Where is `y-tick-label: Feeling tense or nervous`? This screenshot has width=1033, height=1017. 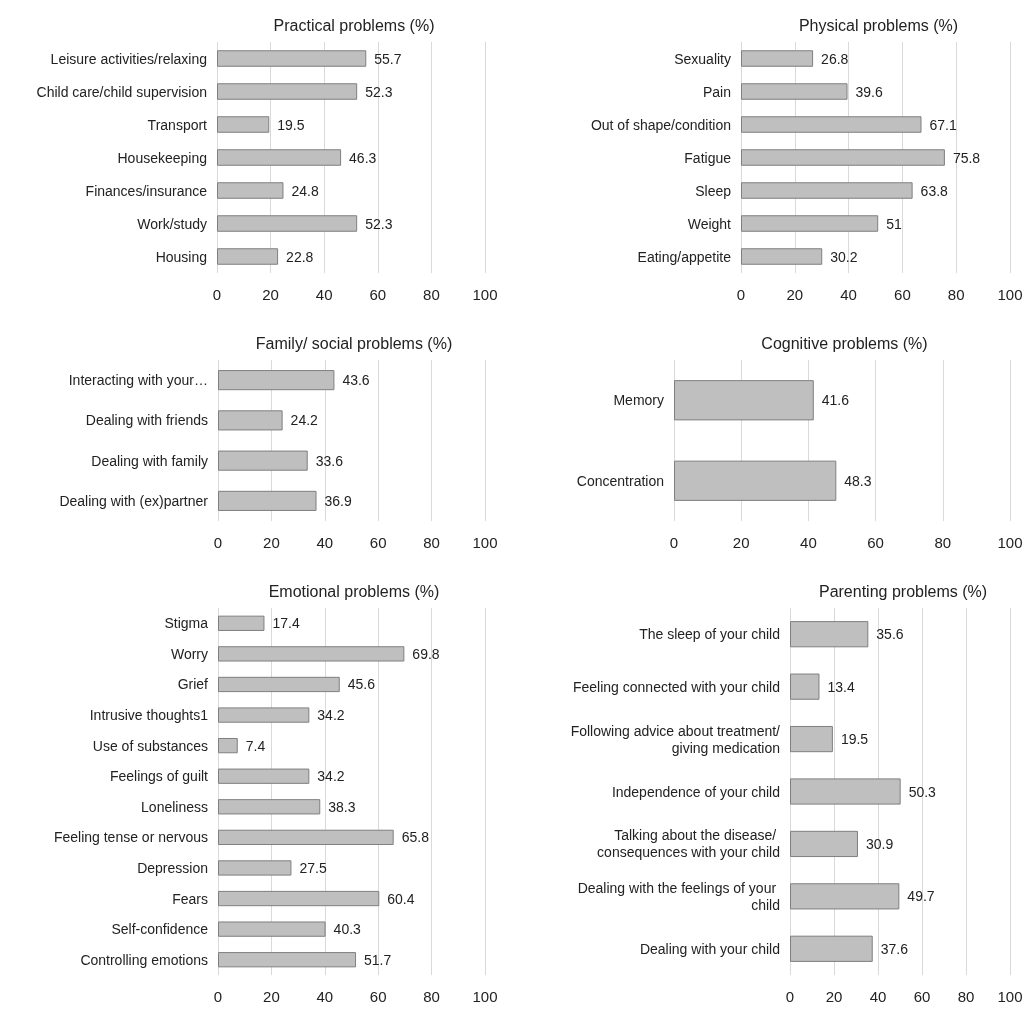 y-tick-label: Feeling tense or nervous is located at coordinates (130, 837).